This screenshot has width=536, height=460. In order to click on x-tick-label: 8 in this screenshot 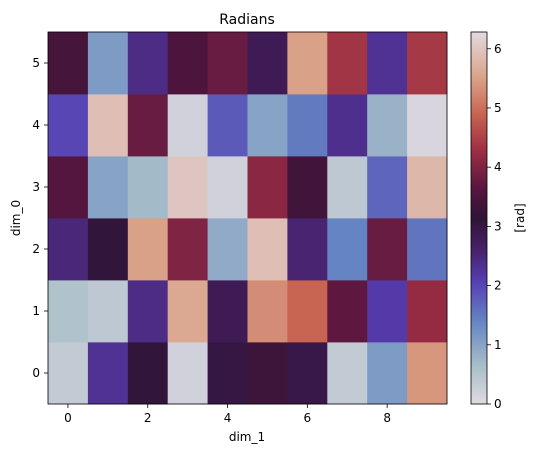, I will do `click(387, 418)`.